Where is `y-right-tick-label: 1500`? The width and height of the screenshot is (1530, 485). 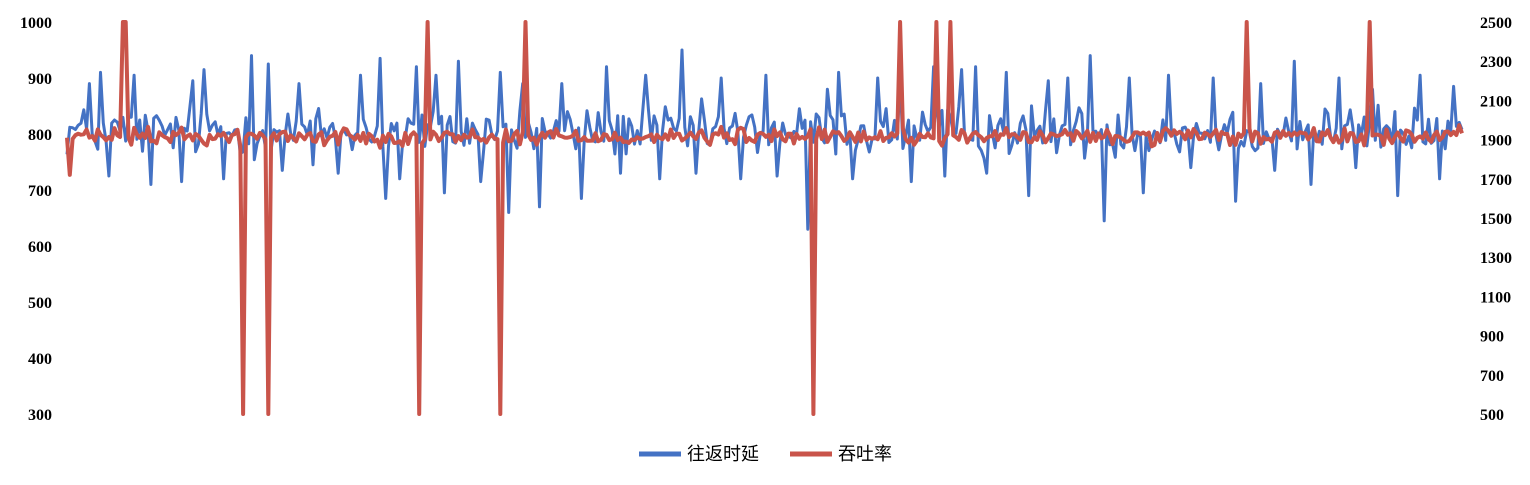 y-right-tick-label: 1500 is located at coordinates (1496, 219).